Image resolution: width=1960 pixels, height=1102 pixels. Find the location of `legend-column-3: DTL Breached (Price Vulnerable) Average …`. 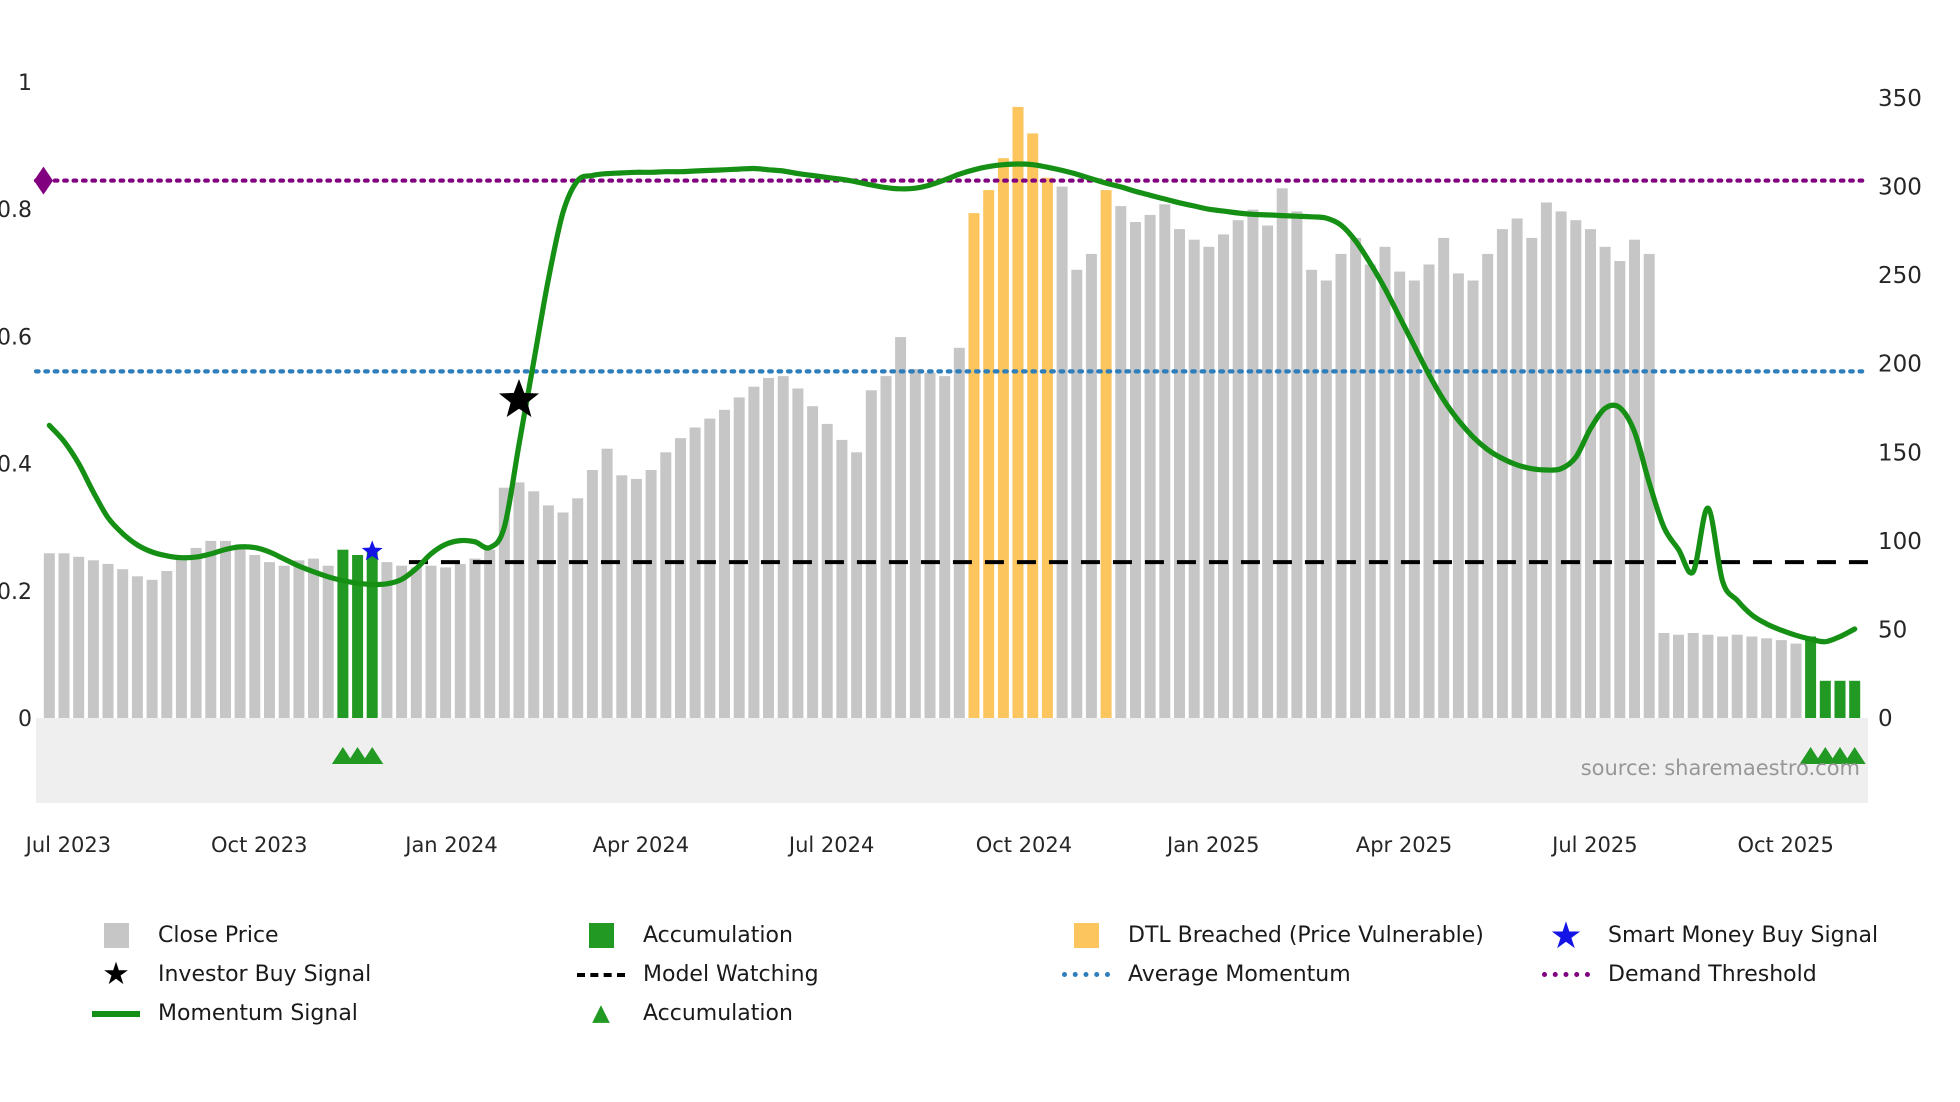

legend-column-3: DTL Breached (Price Vulnerable) Average … is located at coordinates (1272, 955).